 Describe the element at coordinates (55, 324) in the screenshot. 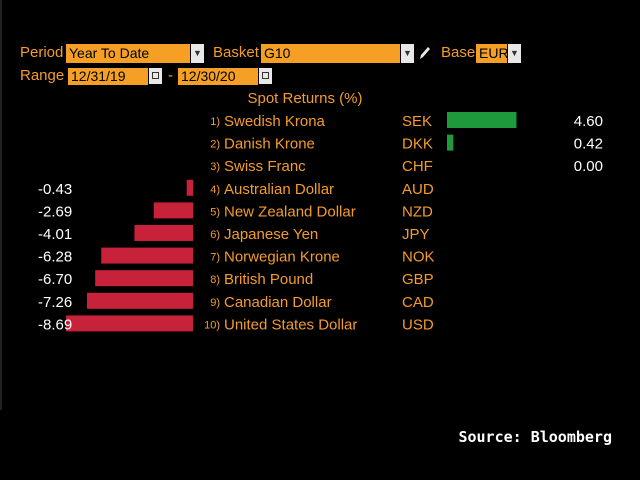

I see `value-label: -8.69` at that location.